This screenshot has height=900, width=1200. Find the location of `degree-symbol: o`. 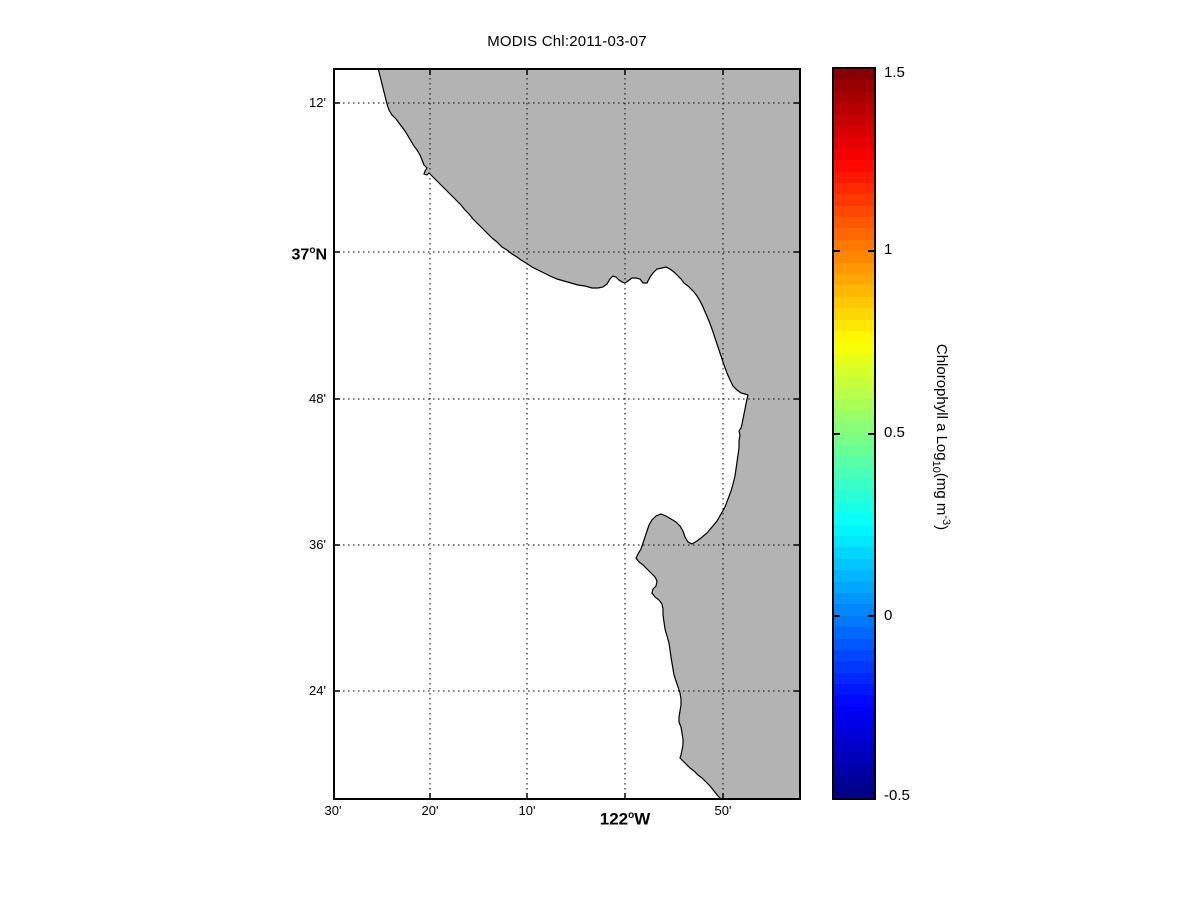

degree-symbol: o is located at coordinates (312, 250).